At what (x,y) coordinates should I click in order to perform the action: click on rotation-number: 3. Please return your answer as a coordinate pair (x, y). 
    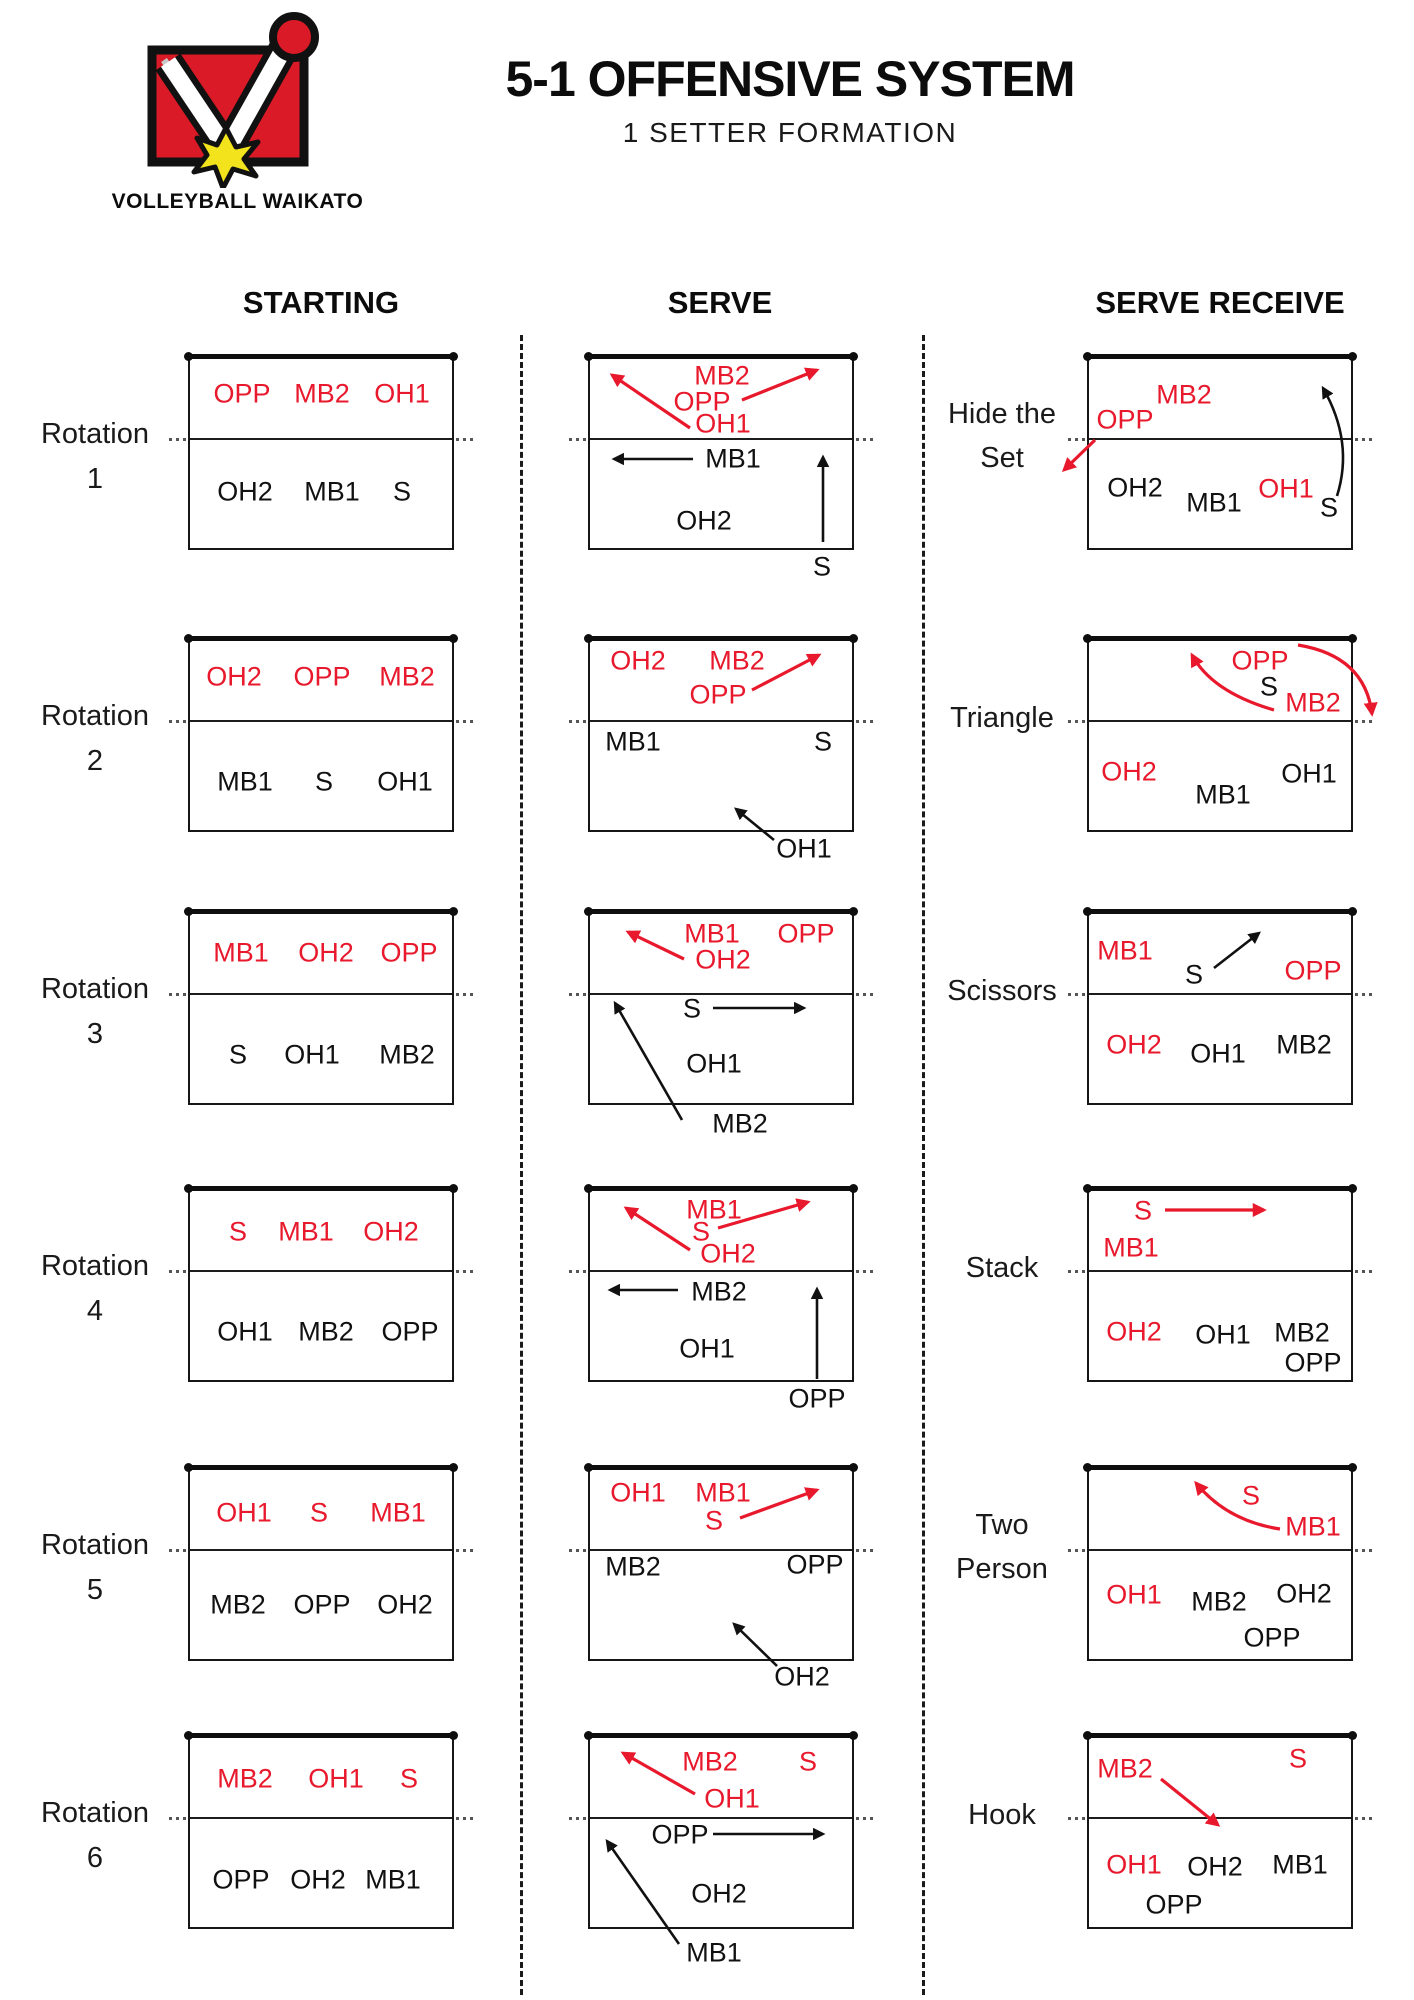
    Looking at the image, I should click on (95, 1034).